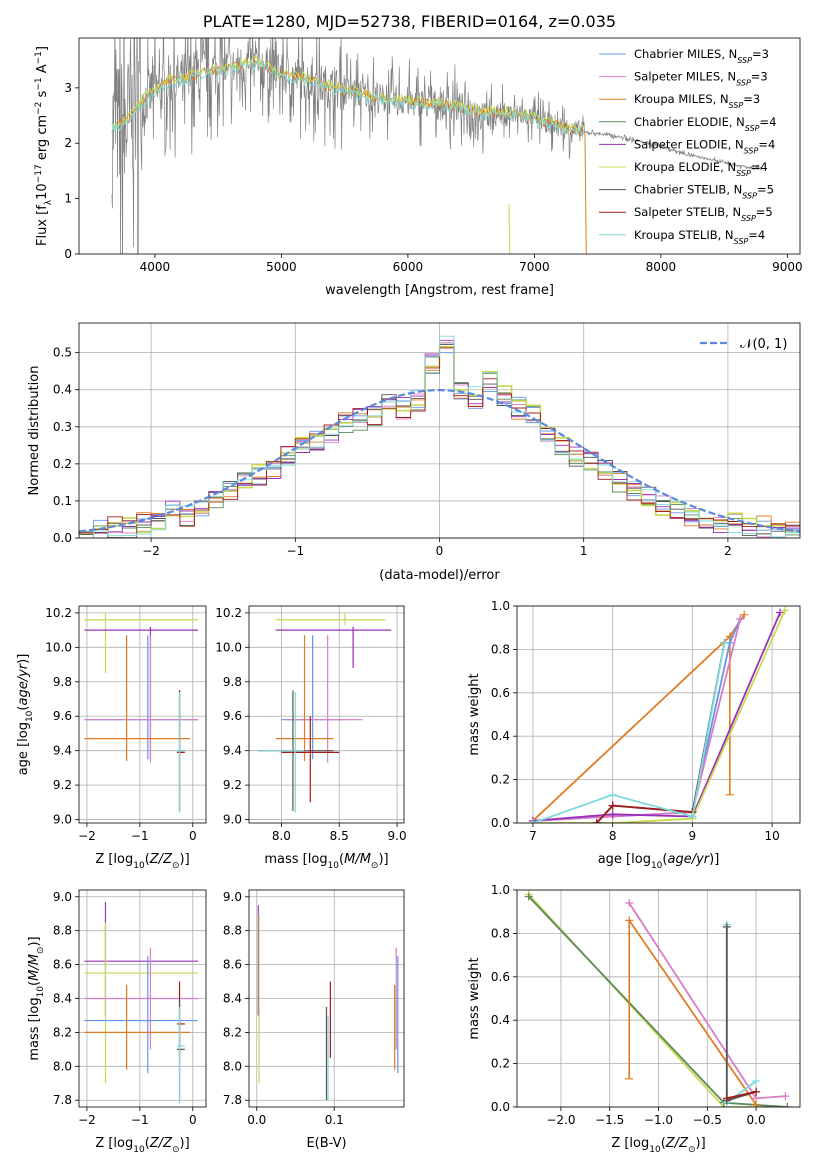  I want to click on y-tick-label: 0, so click(68, 254).